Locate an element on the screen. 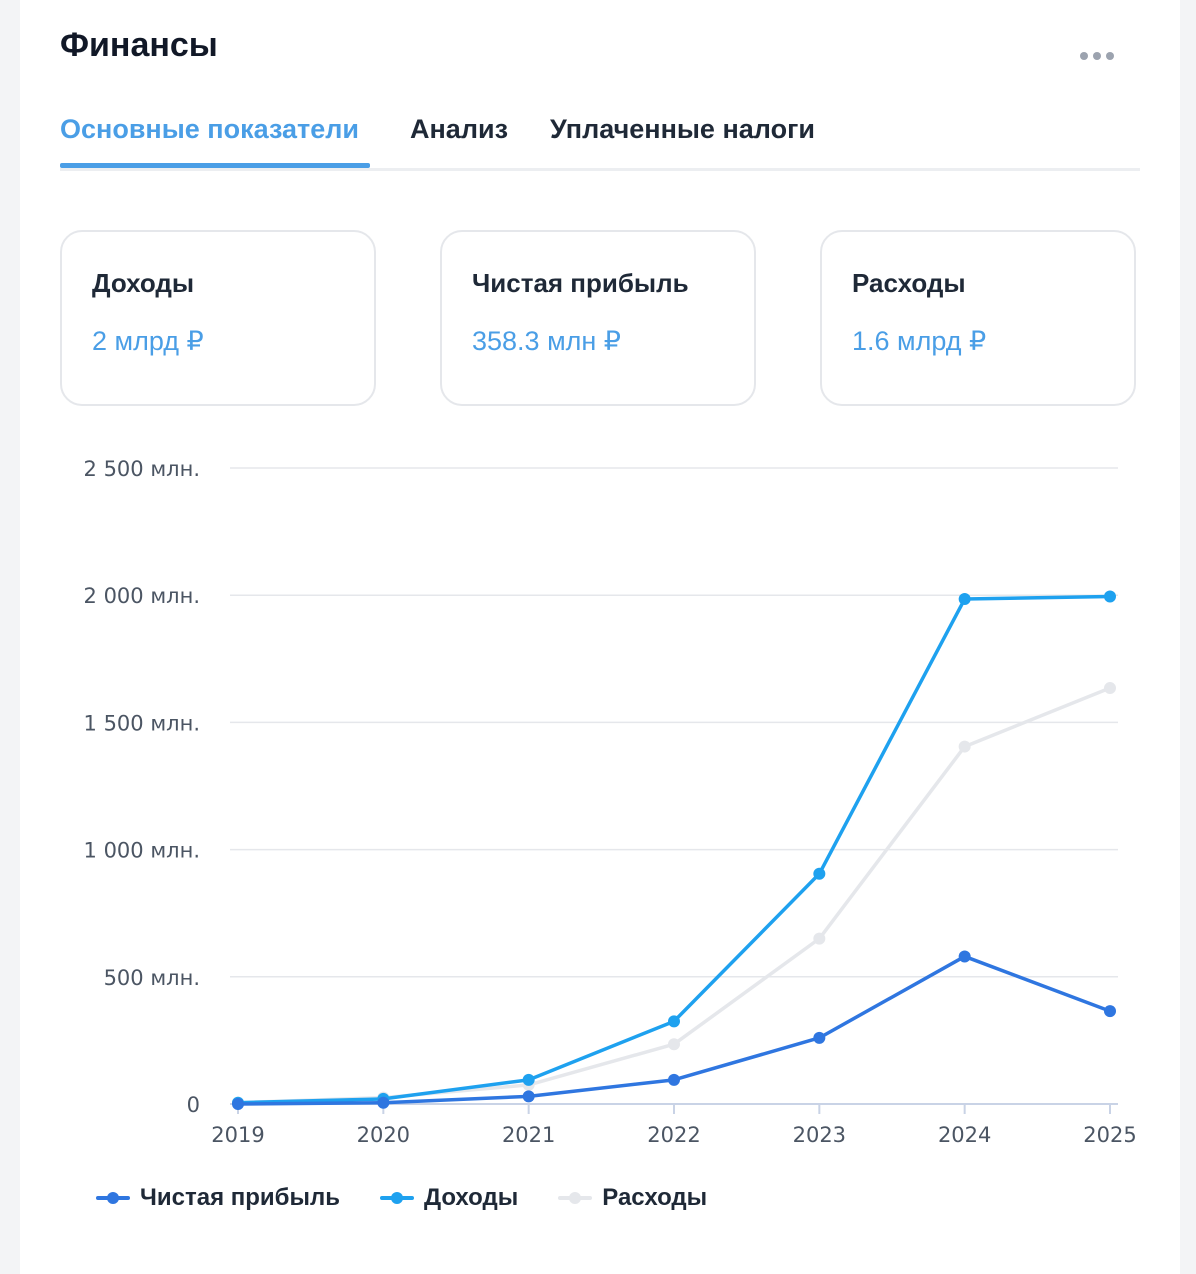 The width and height of the screenshot is (1196, 1274). y-tick-label: 1 500 млн. is located at coordinates (142, 723).